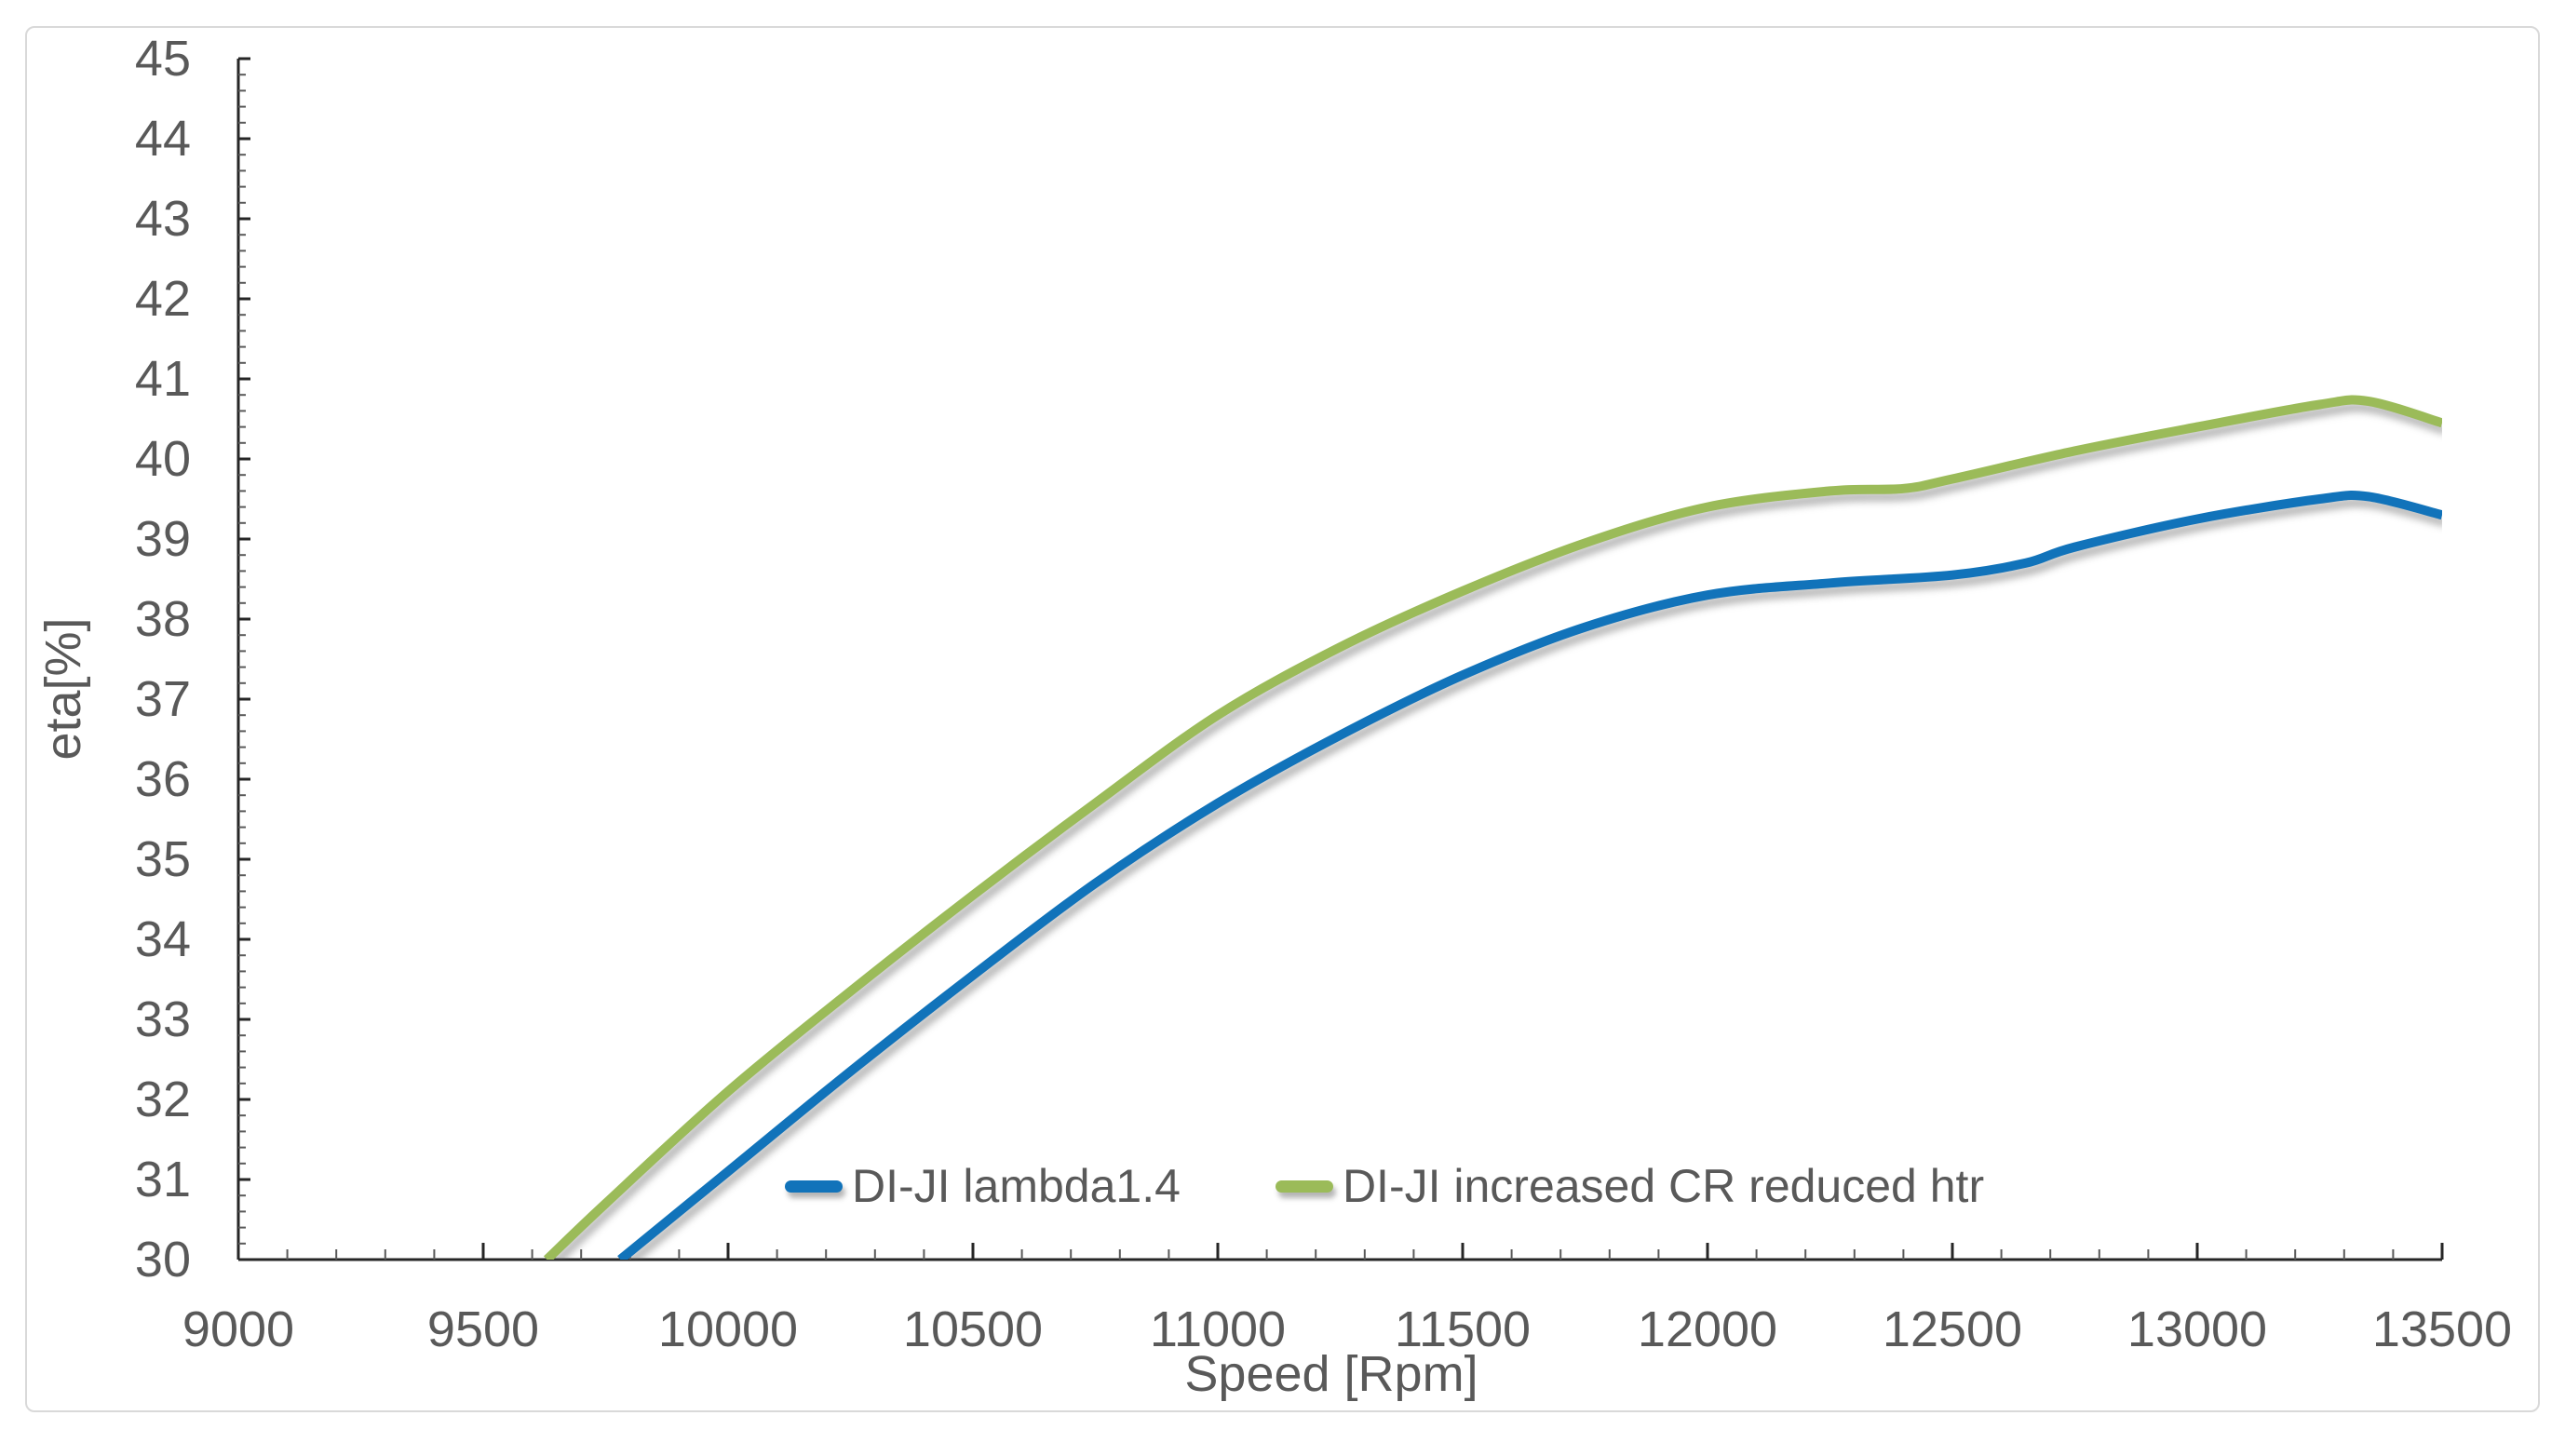  What do you see at coordinates (1331, 1374) in the screenshot?
I see `x-axis-title: Speed [Rpm]` at bounding box center [1331, 1374].